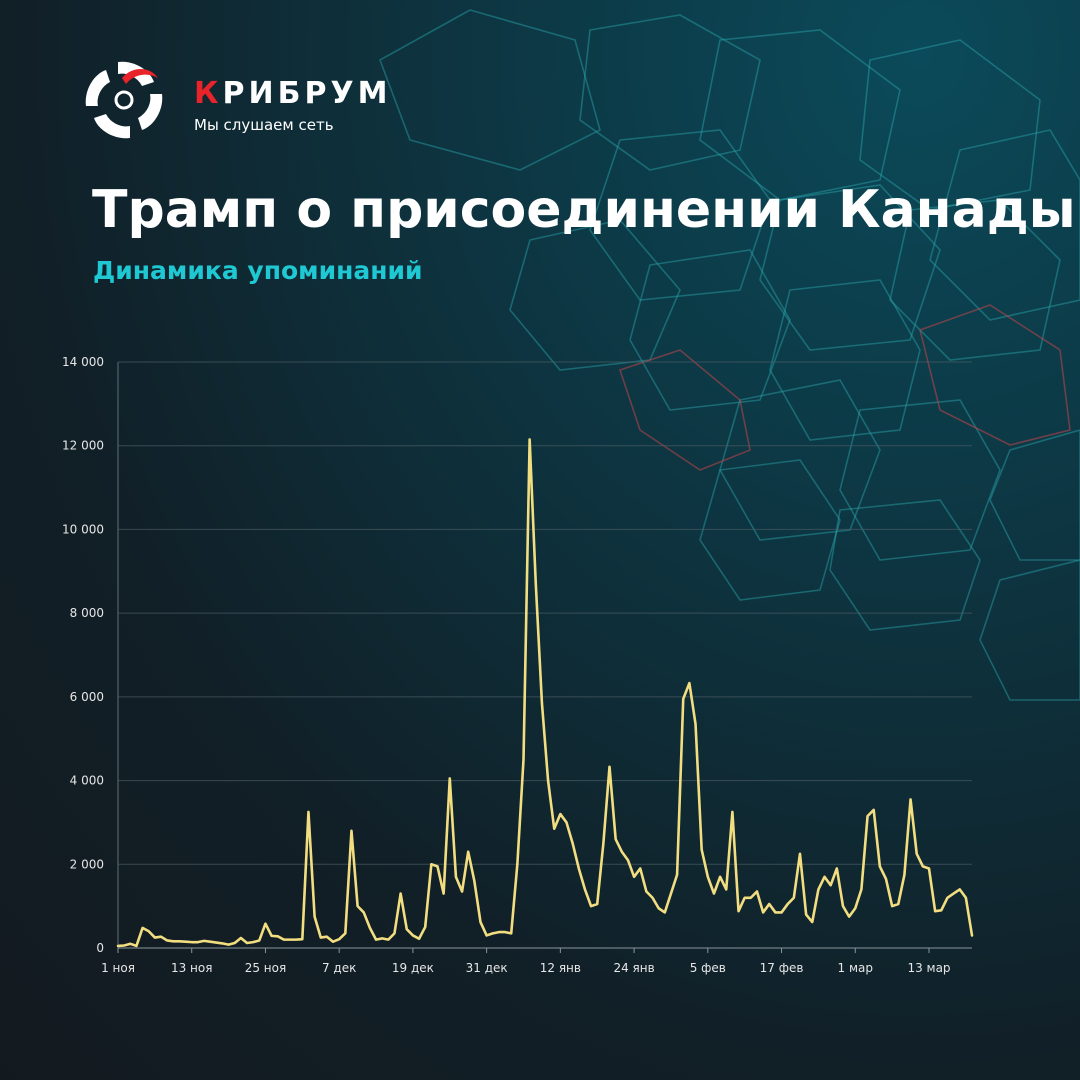 Image resolution: width=1080 pixels, height=1080 pixels. I want to click on x-tick-label: 25 ноя, so click(266, 968).